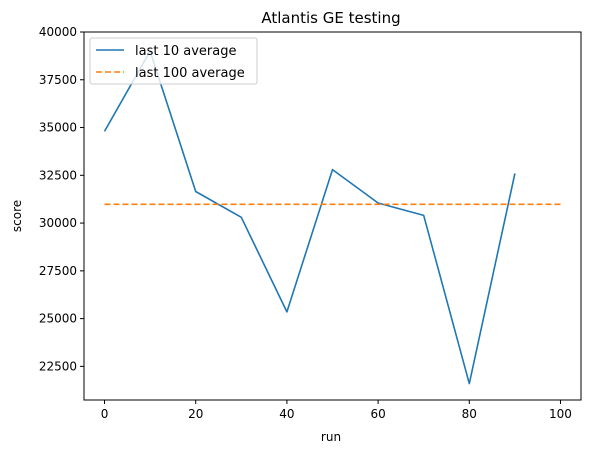 The image size is (592, 455). I want to click on legend-box, so click(173, 61).